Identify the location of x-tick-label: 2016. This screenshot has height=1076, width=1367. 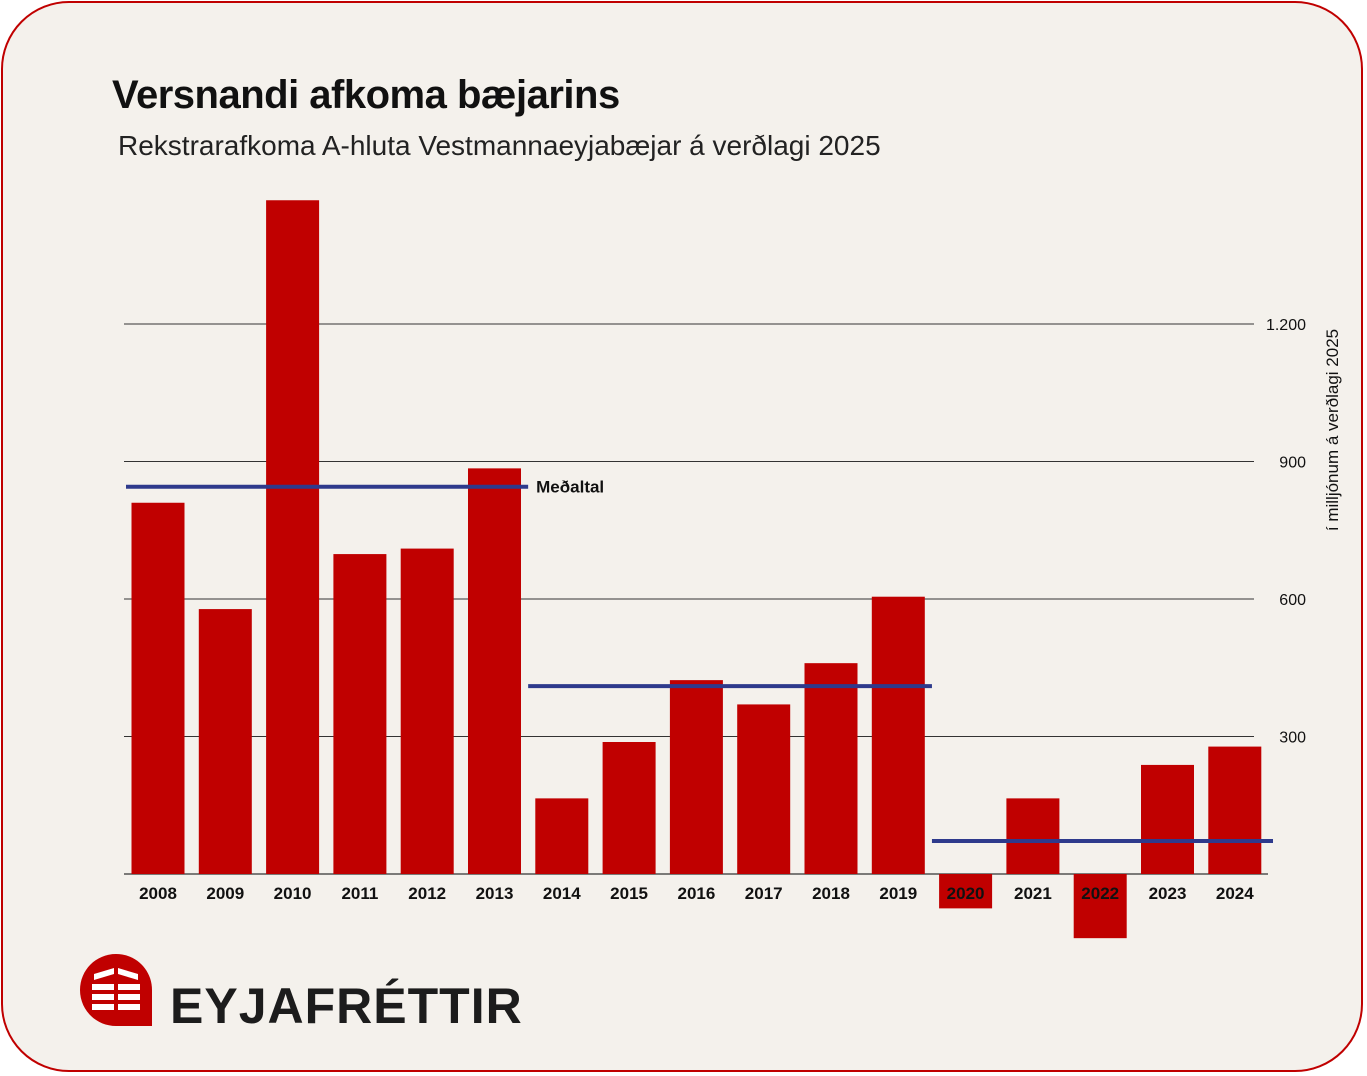
(696, 893).